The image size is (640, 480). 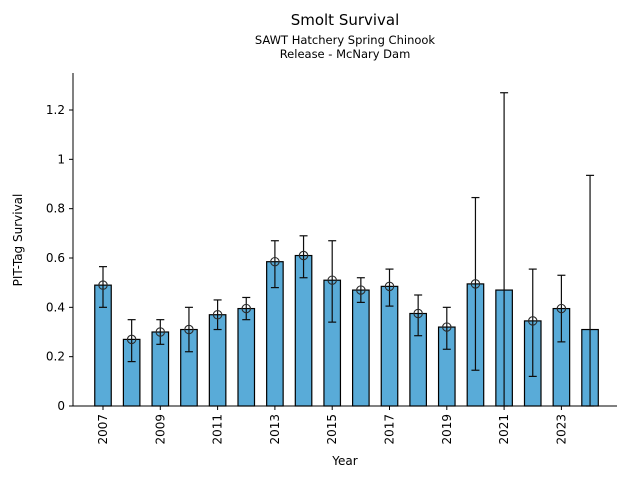 What do you see at coordinates (389, 286) in the screenshot?
I see `marker-2017` at bounding box center [389, 286].